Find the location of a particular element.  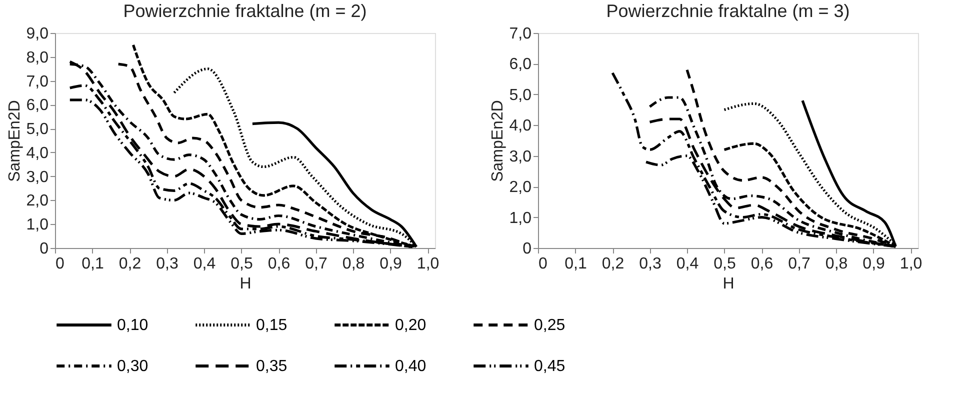

legend-label: 0,40 is located at coordinates (410, 366).